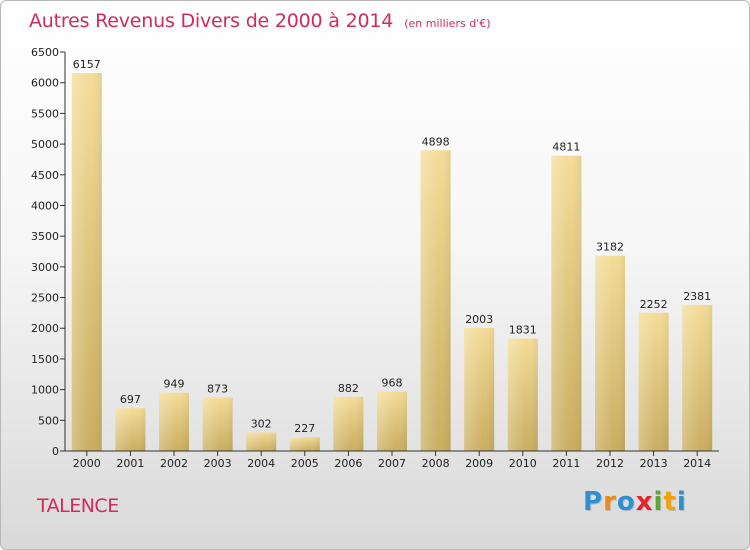 Image resolution: width=750 pixels, height=550 pixels. Describe the element at coordinates (45, 175) in the screenshot. I see `y-tick-label: 4500` at that location.